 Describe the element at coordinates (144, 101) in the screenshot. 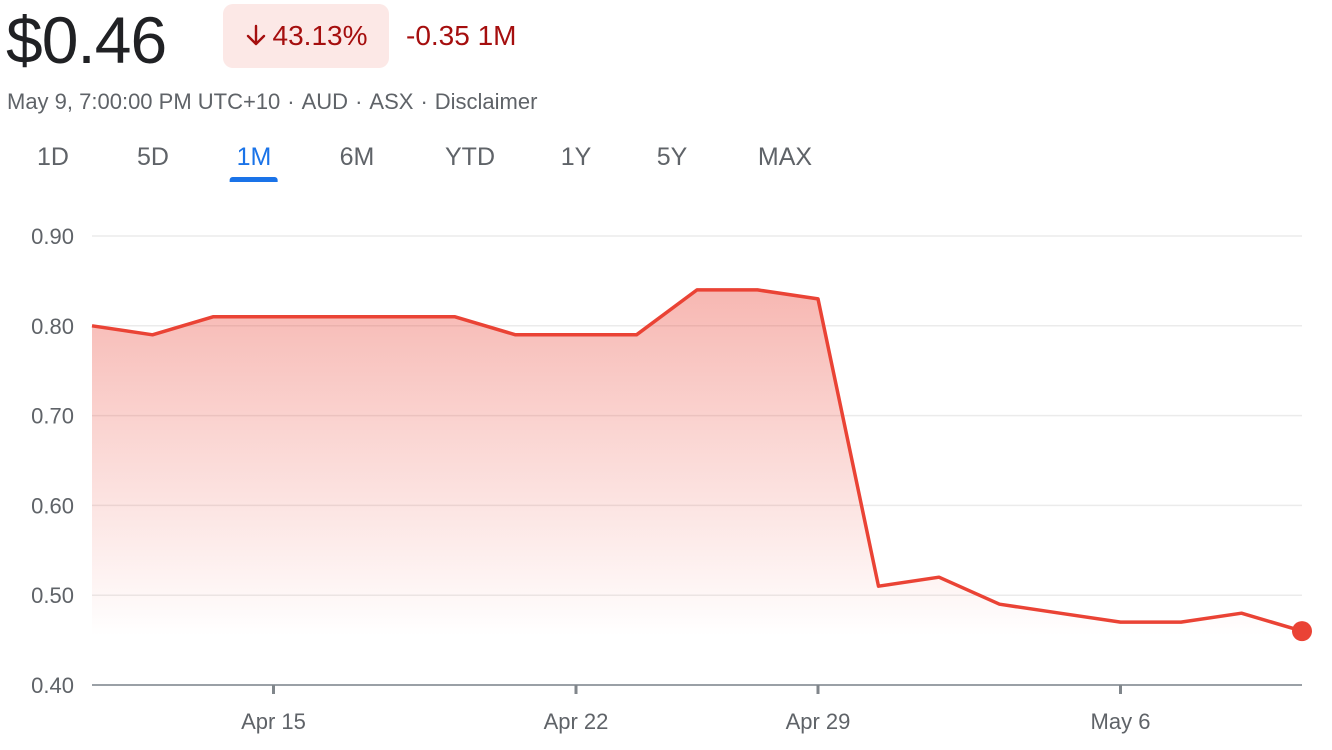

I see `timestamp: May 9, 7:00:00 PM UTC+10` at that location.